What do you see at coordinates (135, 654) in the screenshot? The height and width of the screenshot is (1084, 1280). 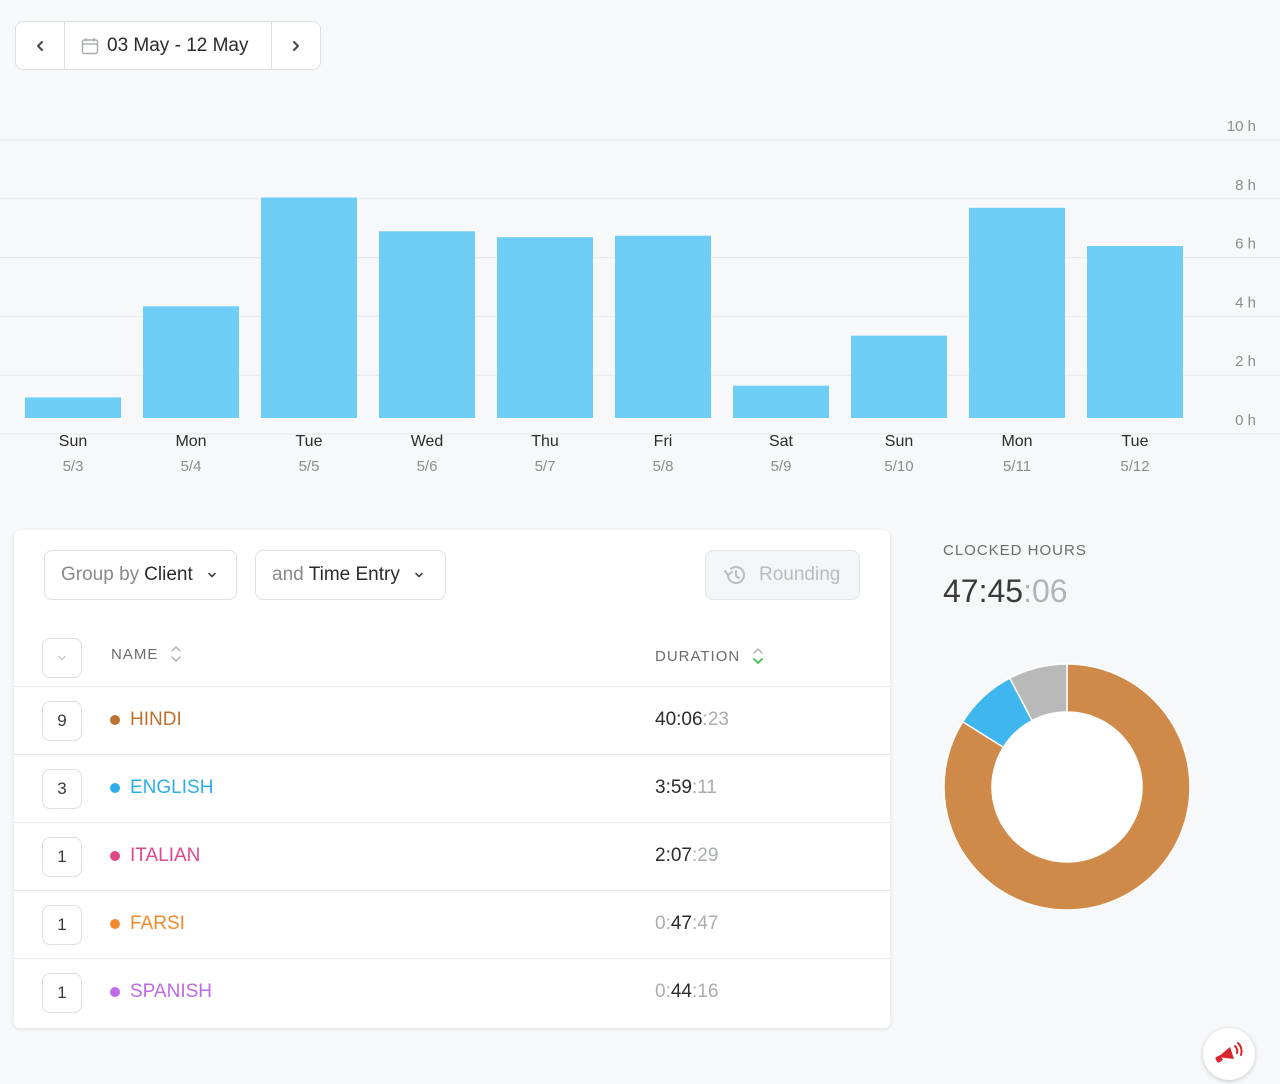 I see `name-column-label: NAME` at bounding box center [135, 654].